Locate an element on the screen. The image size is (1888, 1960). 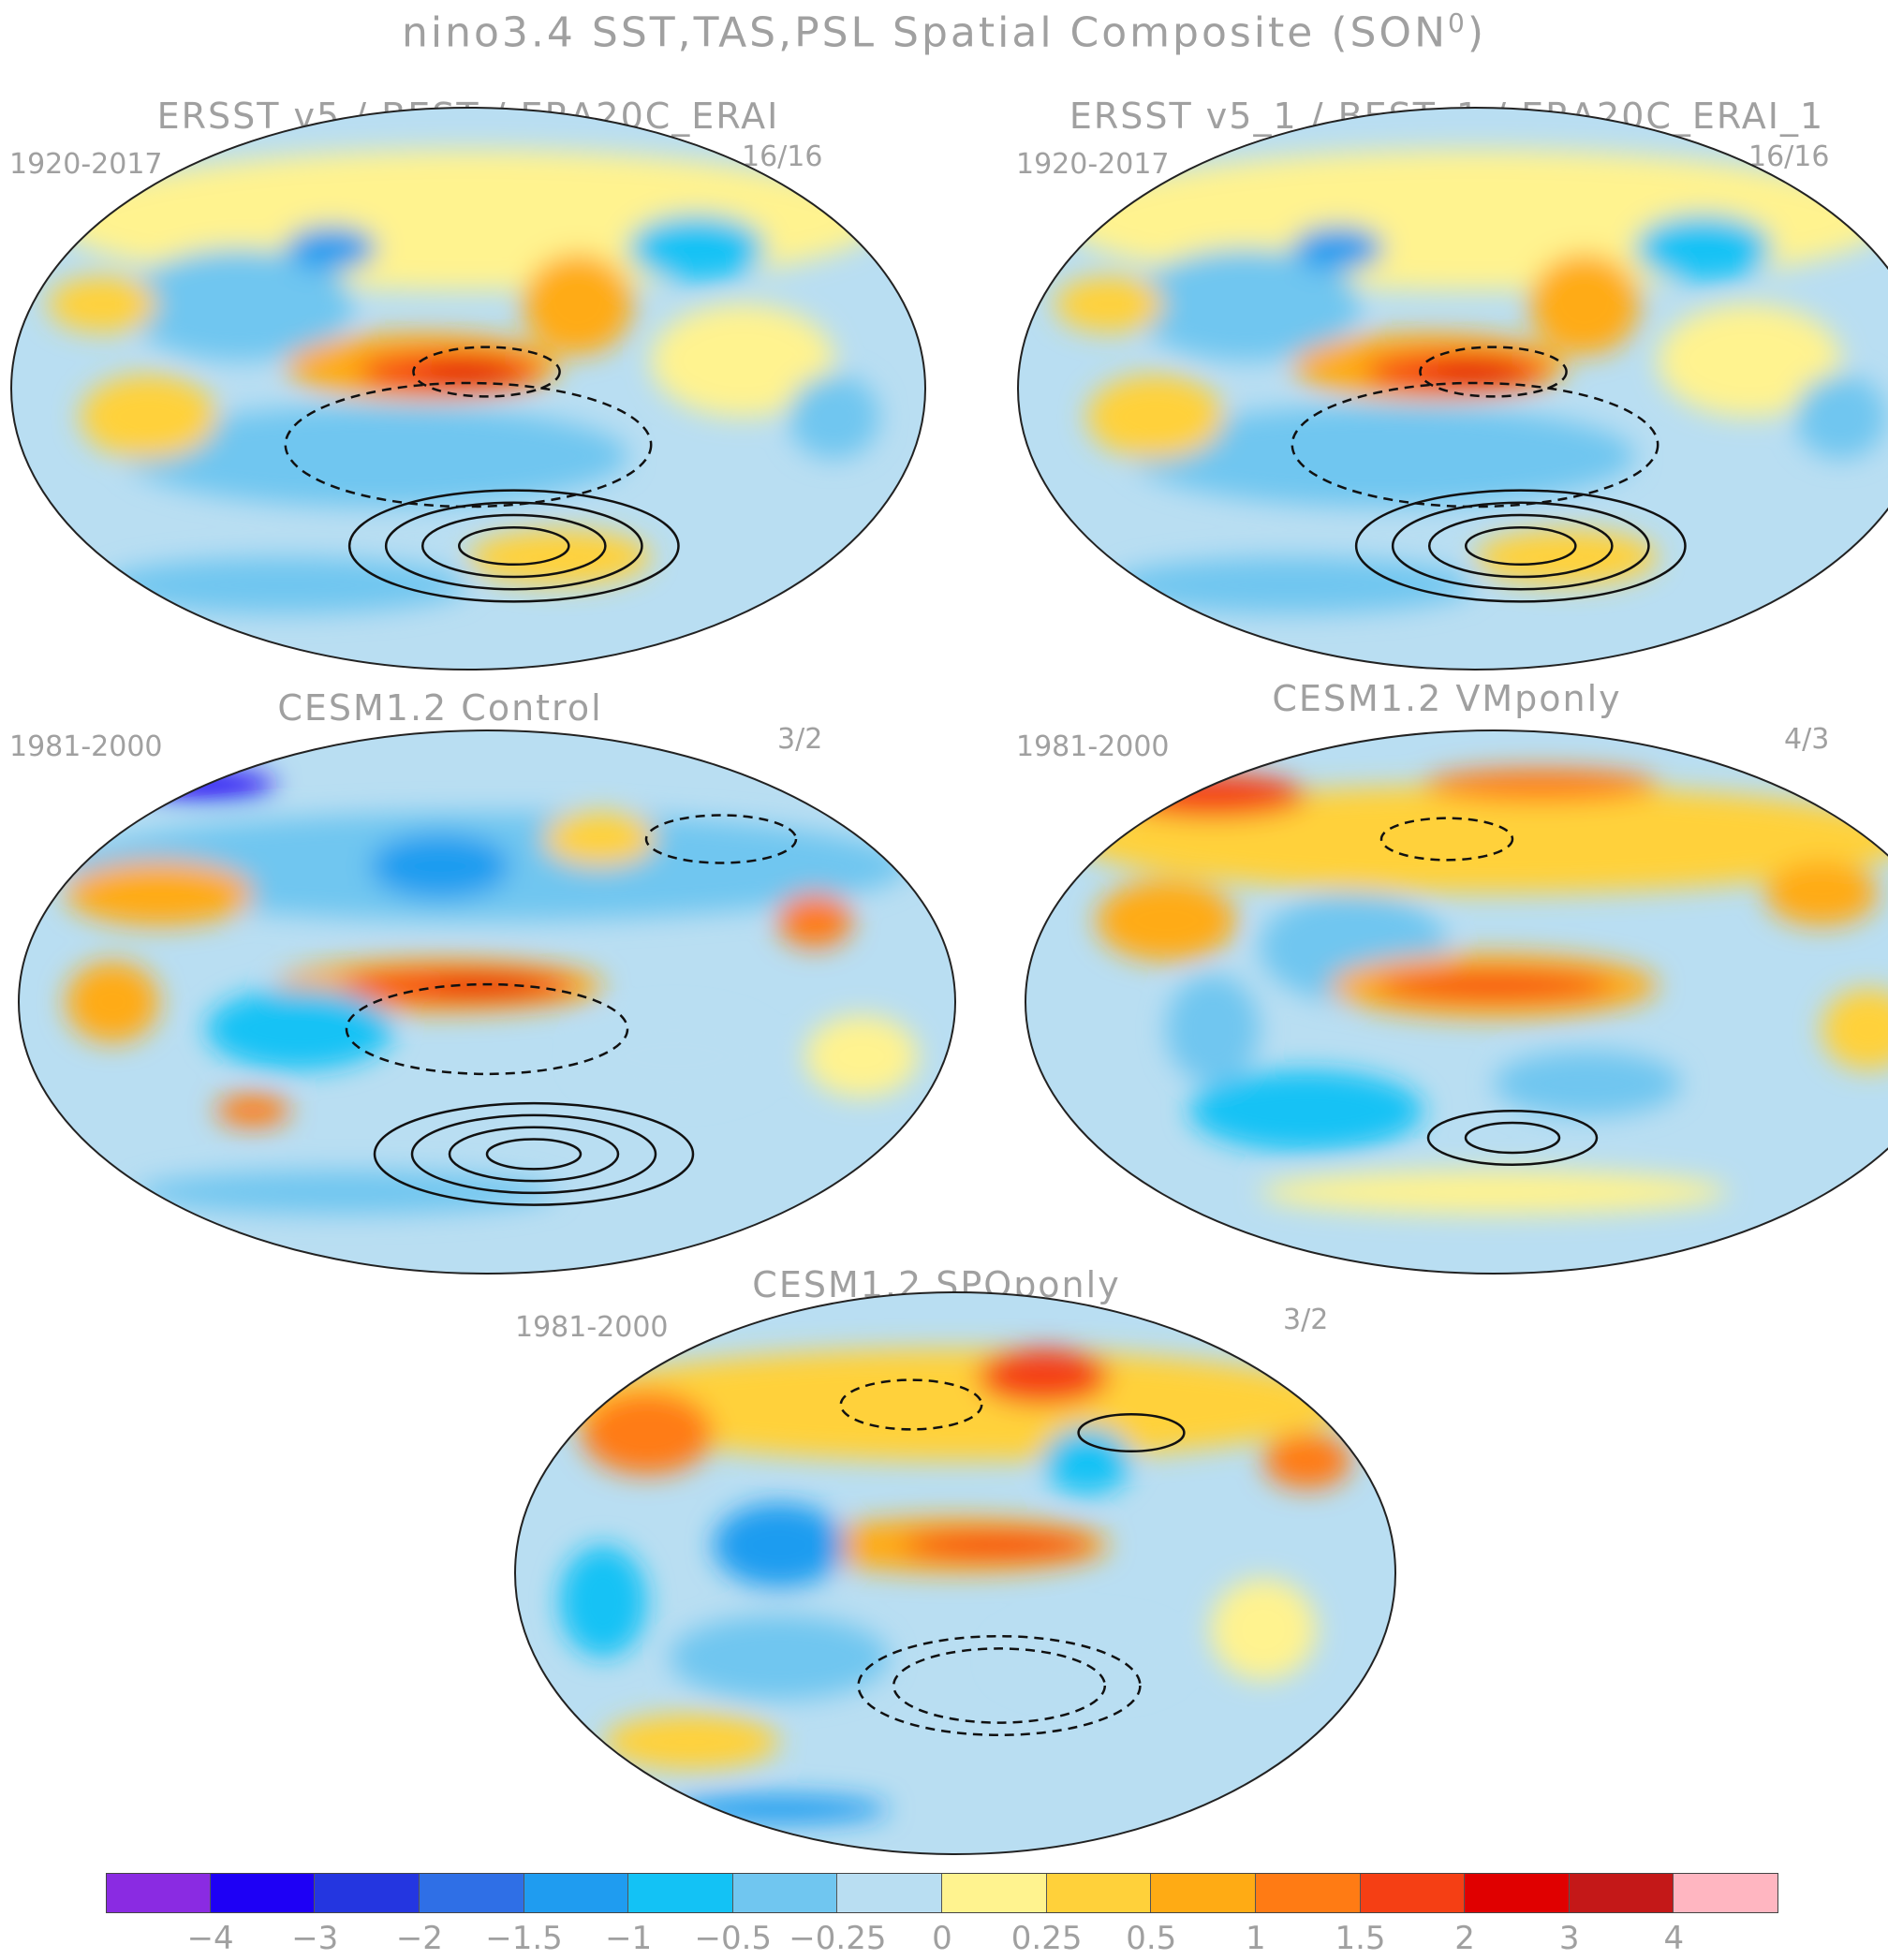
colorbar-tick-label: 1.5 is located at coordinates (1360, 1938).